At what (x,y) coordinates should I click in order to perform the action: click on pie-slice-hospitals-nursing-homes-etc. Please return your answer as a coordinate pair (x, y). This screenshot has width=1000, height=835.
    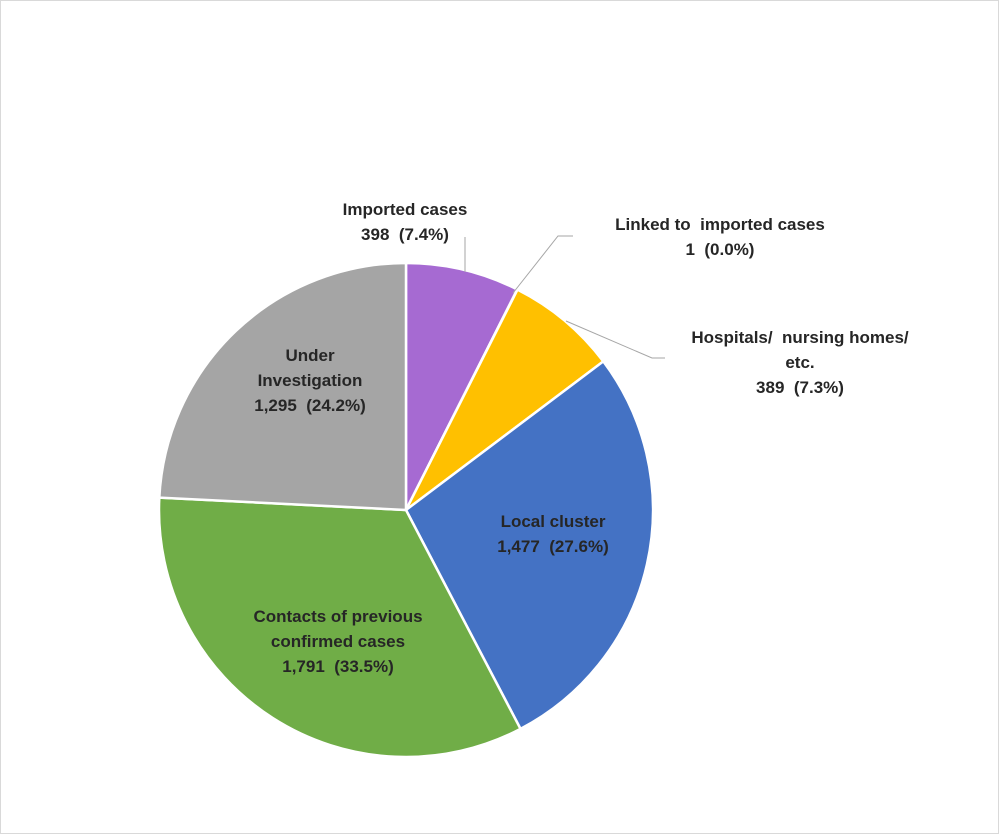
    Looking at the image, I should click on (504, 400).